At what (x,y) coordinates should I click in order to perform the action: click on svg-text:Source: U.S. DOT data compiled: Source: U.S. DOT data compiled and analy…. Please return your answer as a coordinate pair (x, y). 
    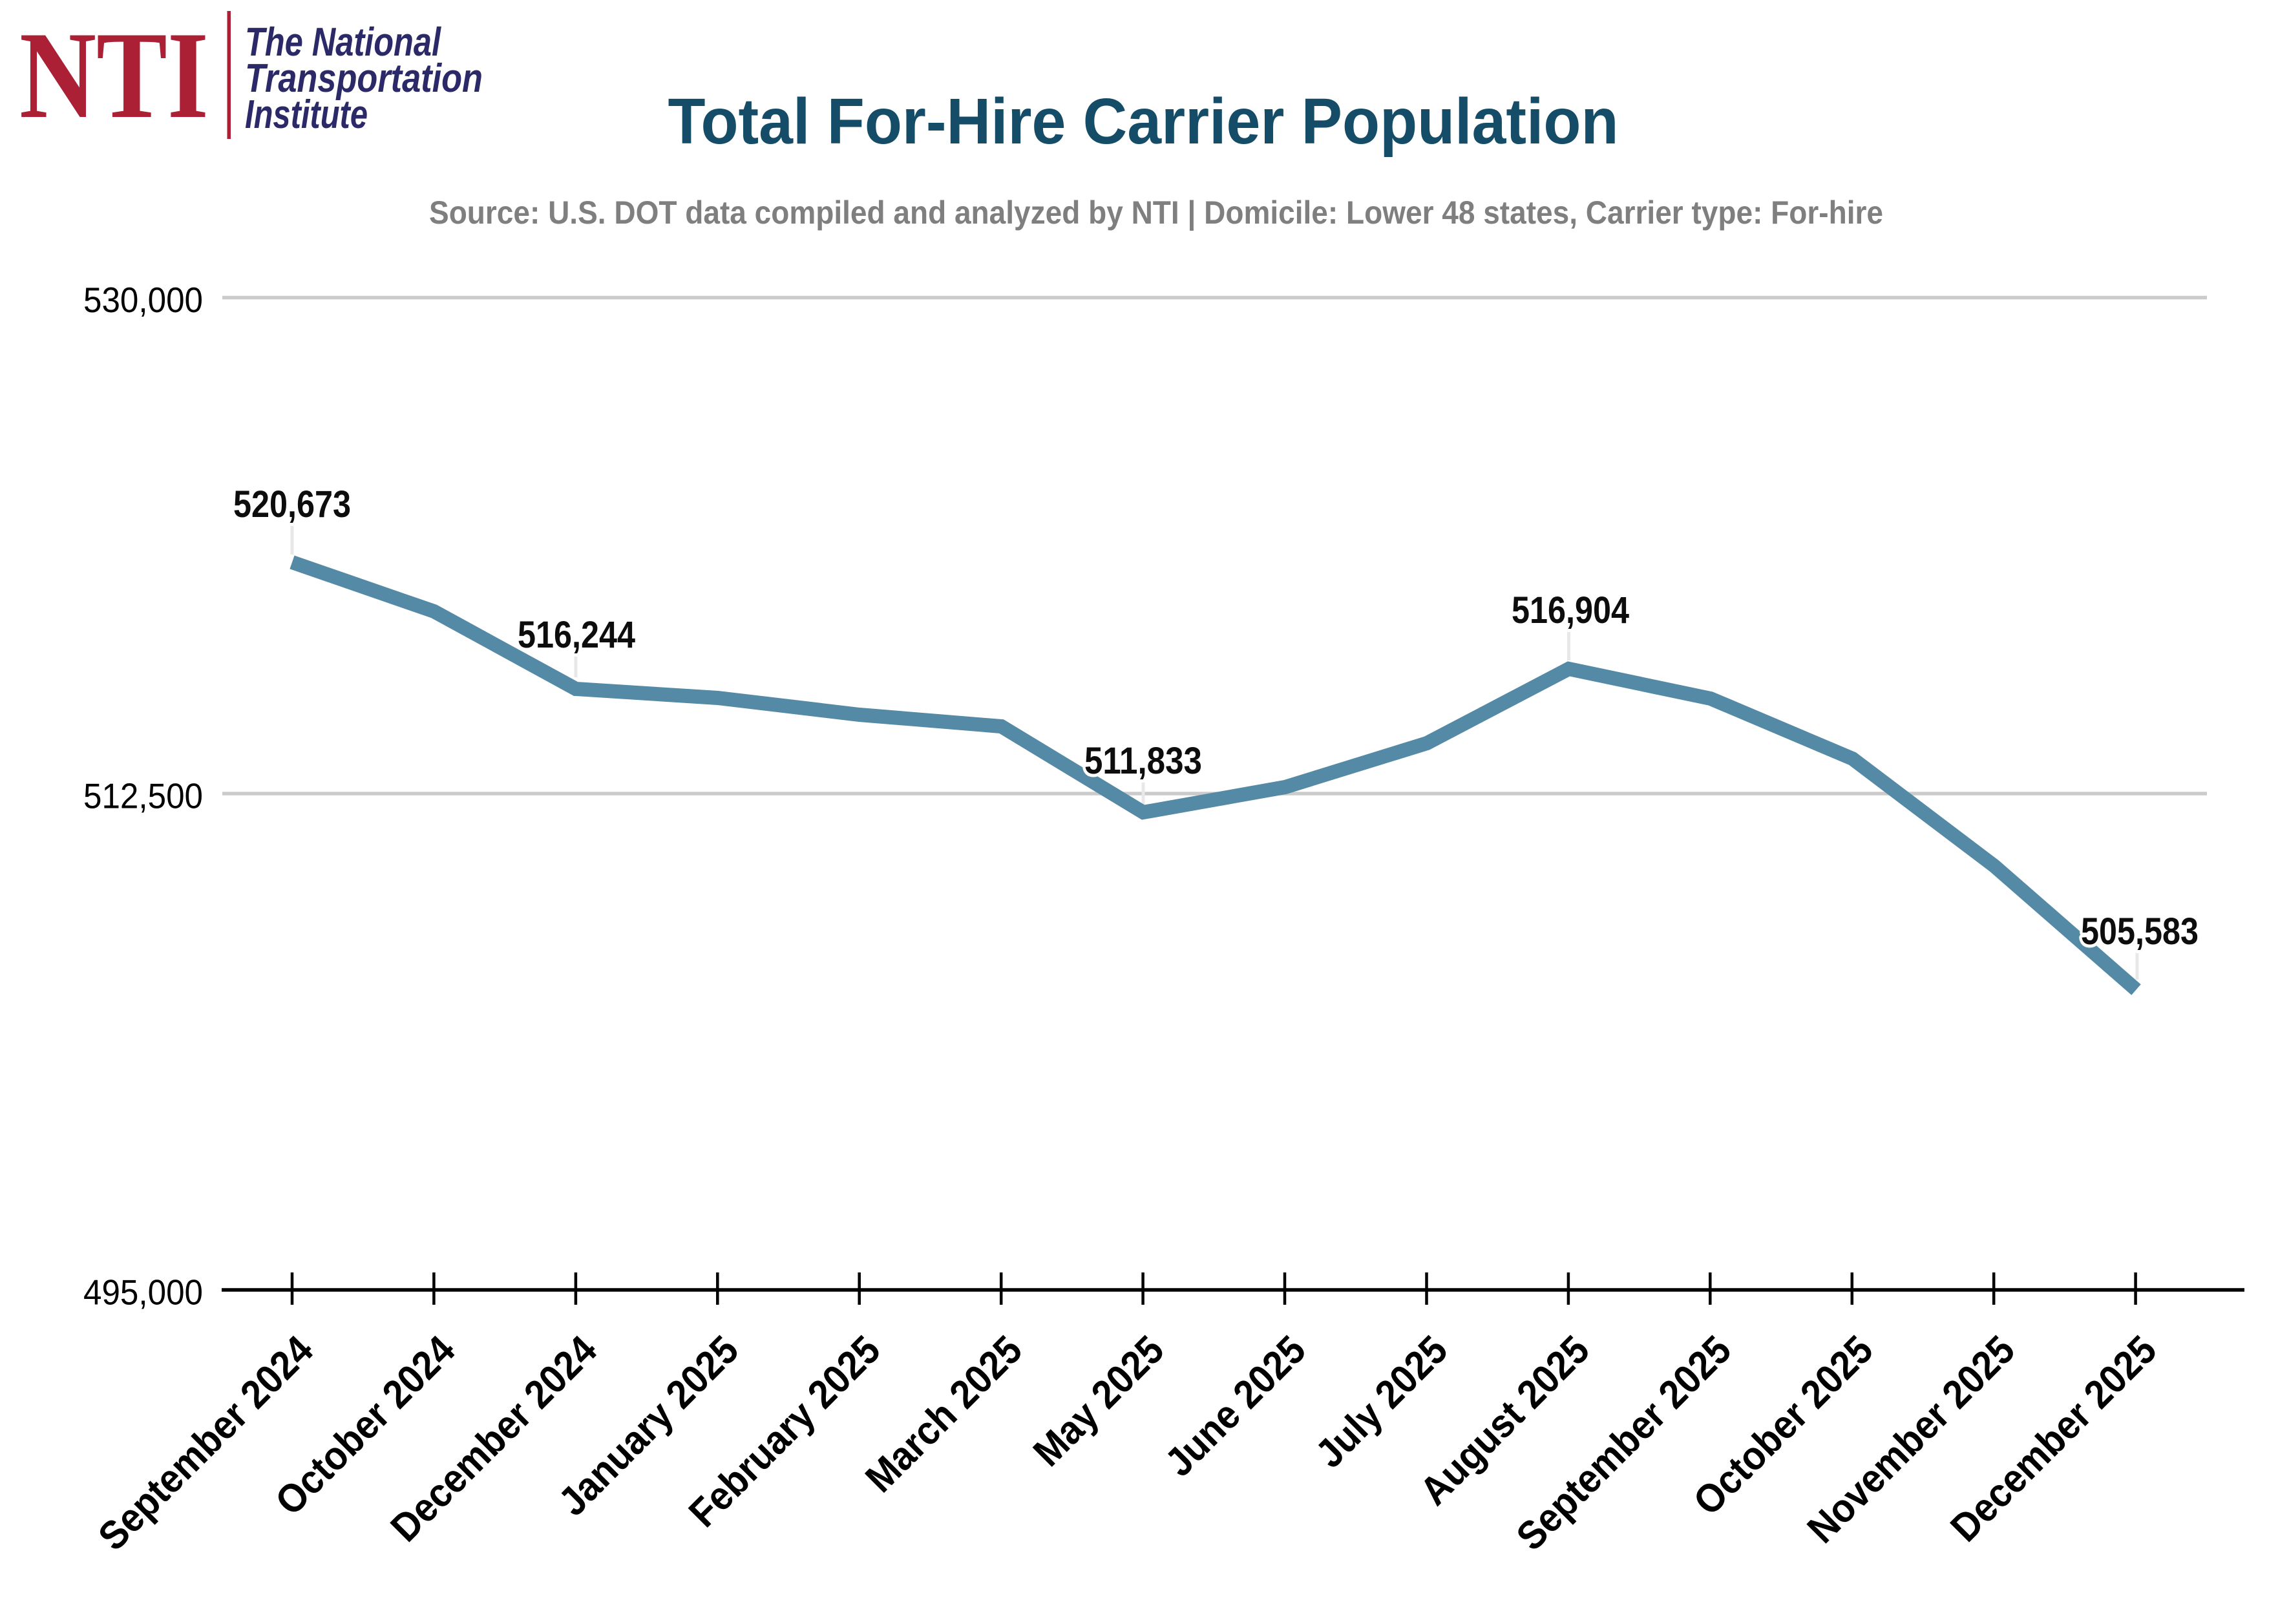
    Looking at the image, I should click on (1156, 213).